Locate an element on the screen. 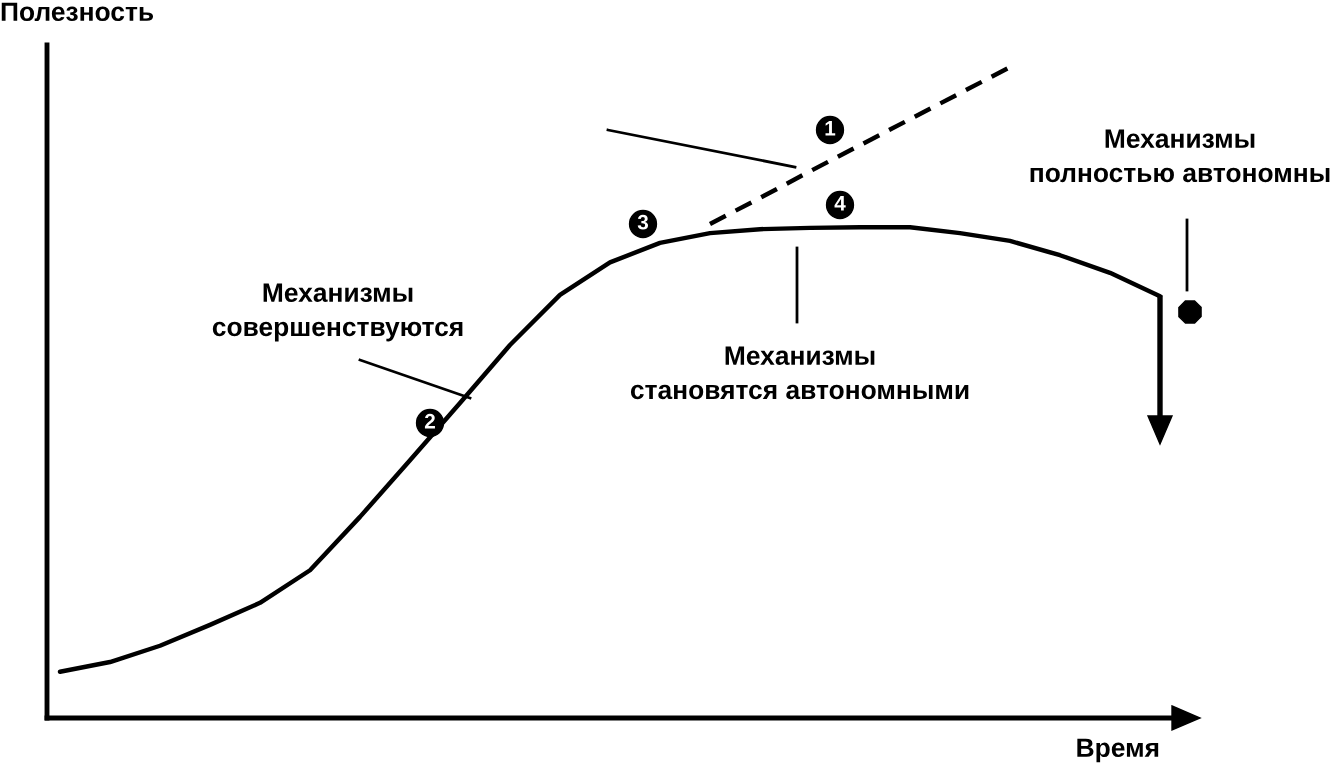 The width and height of the screenshot is (1342, 766). x-axis-title: Время is located at coordinates (1118, 750).